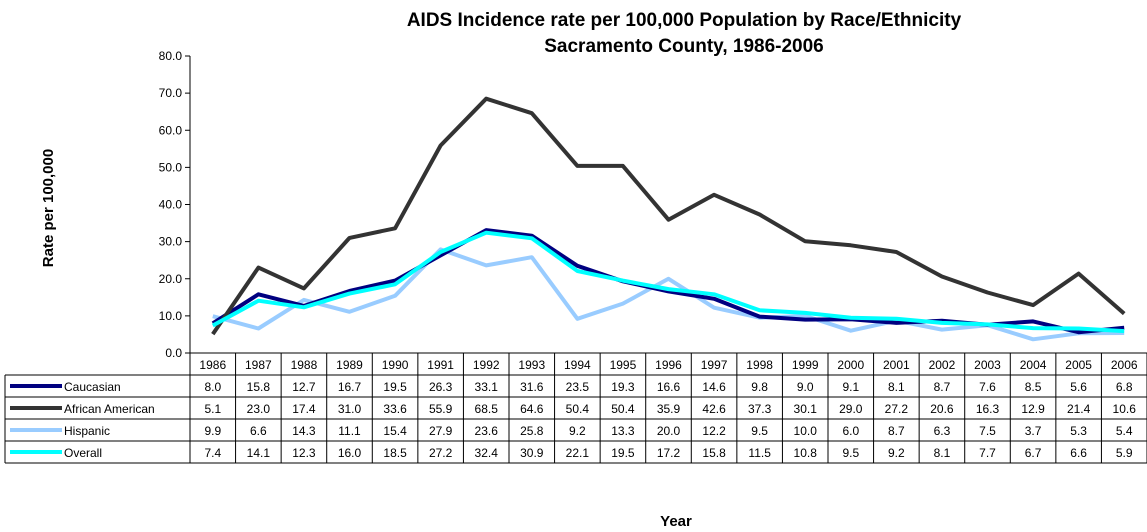 This screenshot has width=1147, height=532. Describe the element at coordinates (171, 167) in the screenshot. I see `y-tick-label: 50.0` at that location.